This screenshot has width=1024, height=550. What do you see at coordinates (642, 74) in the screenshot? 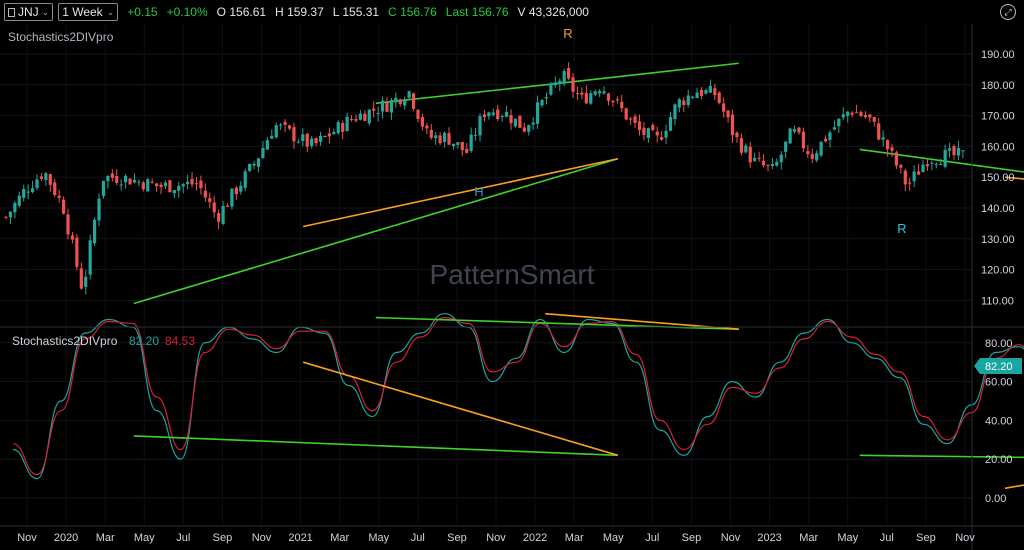
I see `price-trendline-green` at bounding box center [642, 74].